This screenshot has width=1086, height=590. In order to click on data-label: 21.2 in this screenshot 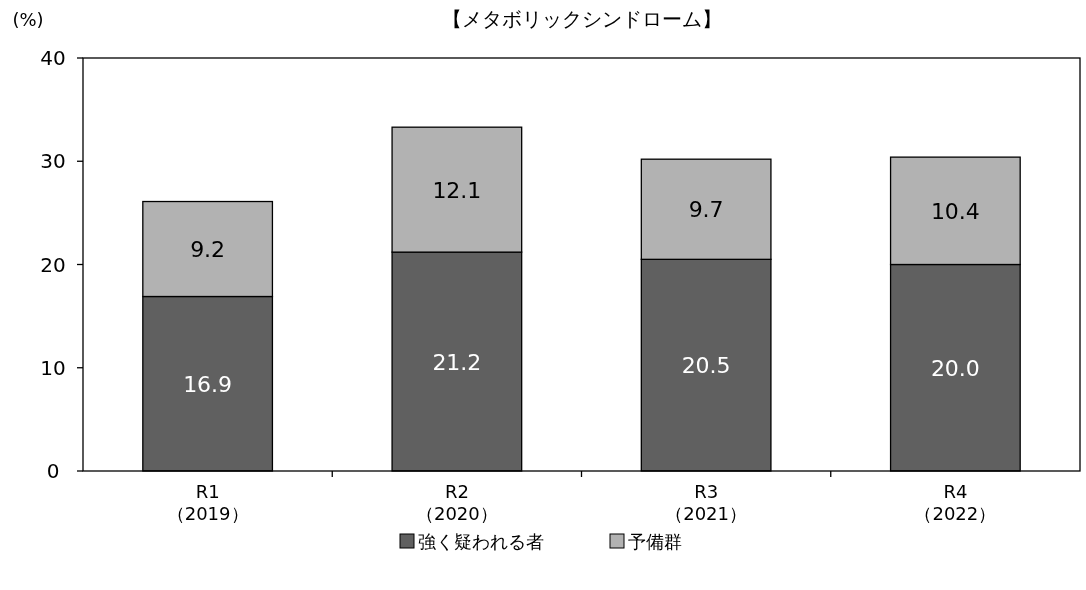, I will do `click(457, 362)`.